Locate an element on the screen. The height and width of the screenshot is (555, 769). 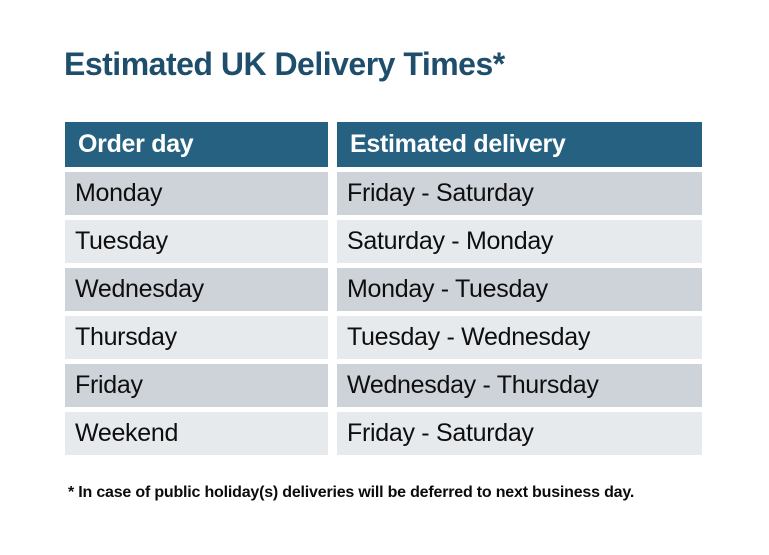
order-day-cell: Friday is located at coordinates (196, 385).